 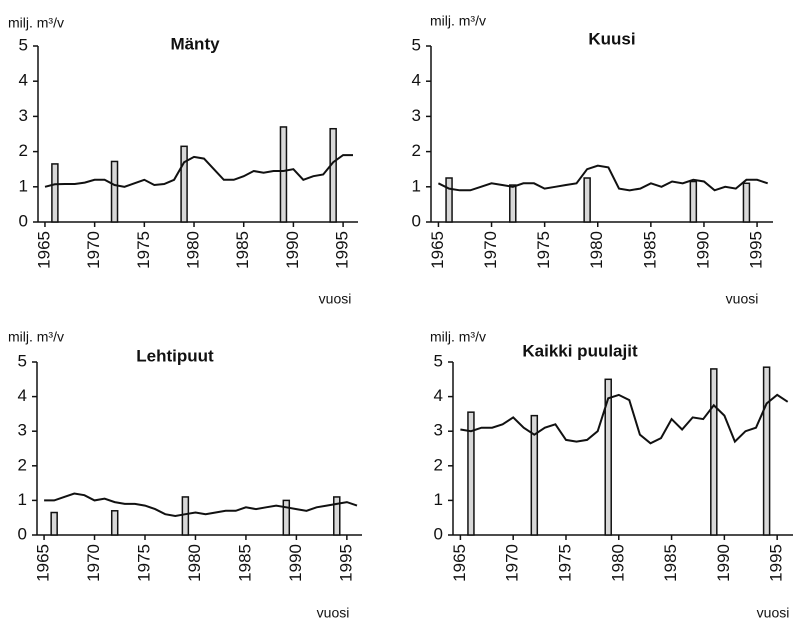 What do you see at coordinates (175, 355) in the screenshot?
I see `chart-title: Lehtipuut` at bounding box center [175, 355].